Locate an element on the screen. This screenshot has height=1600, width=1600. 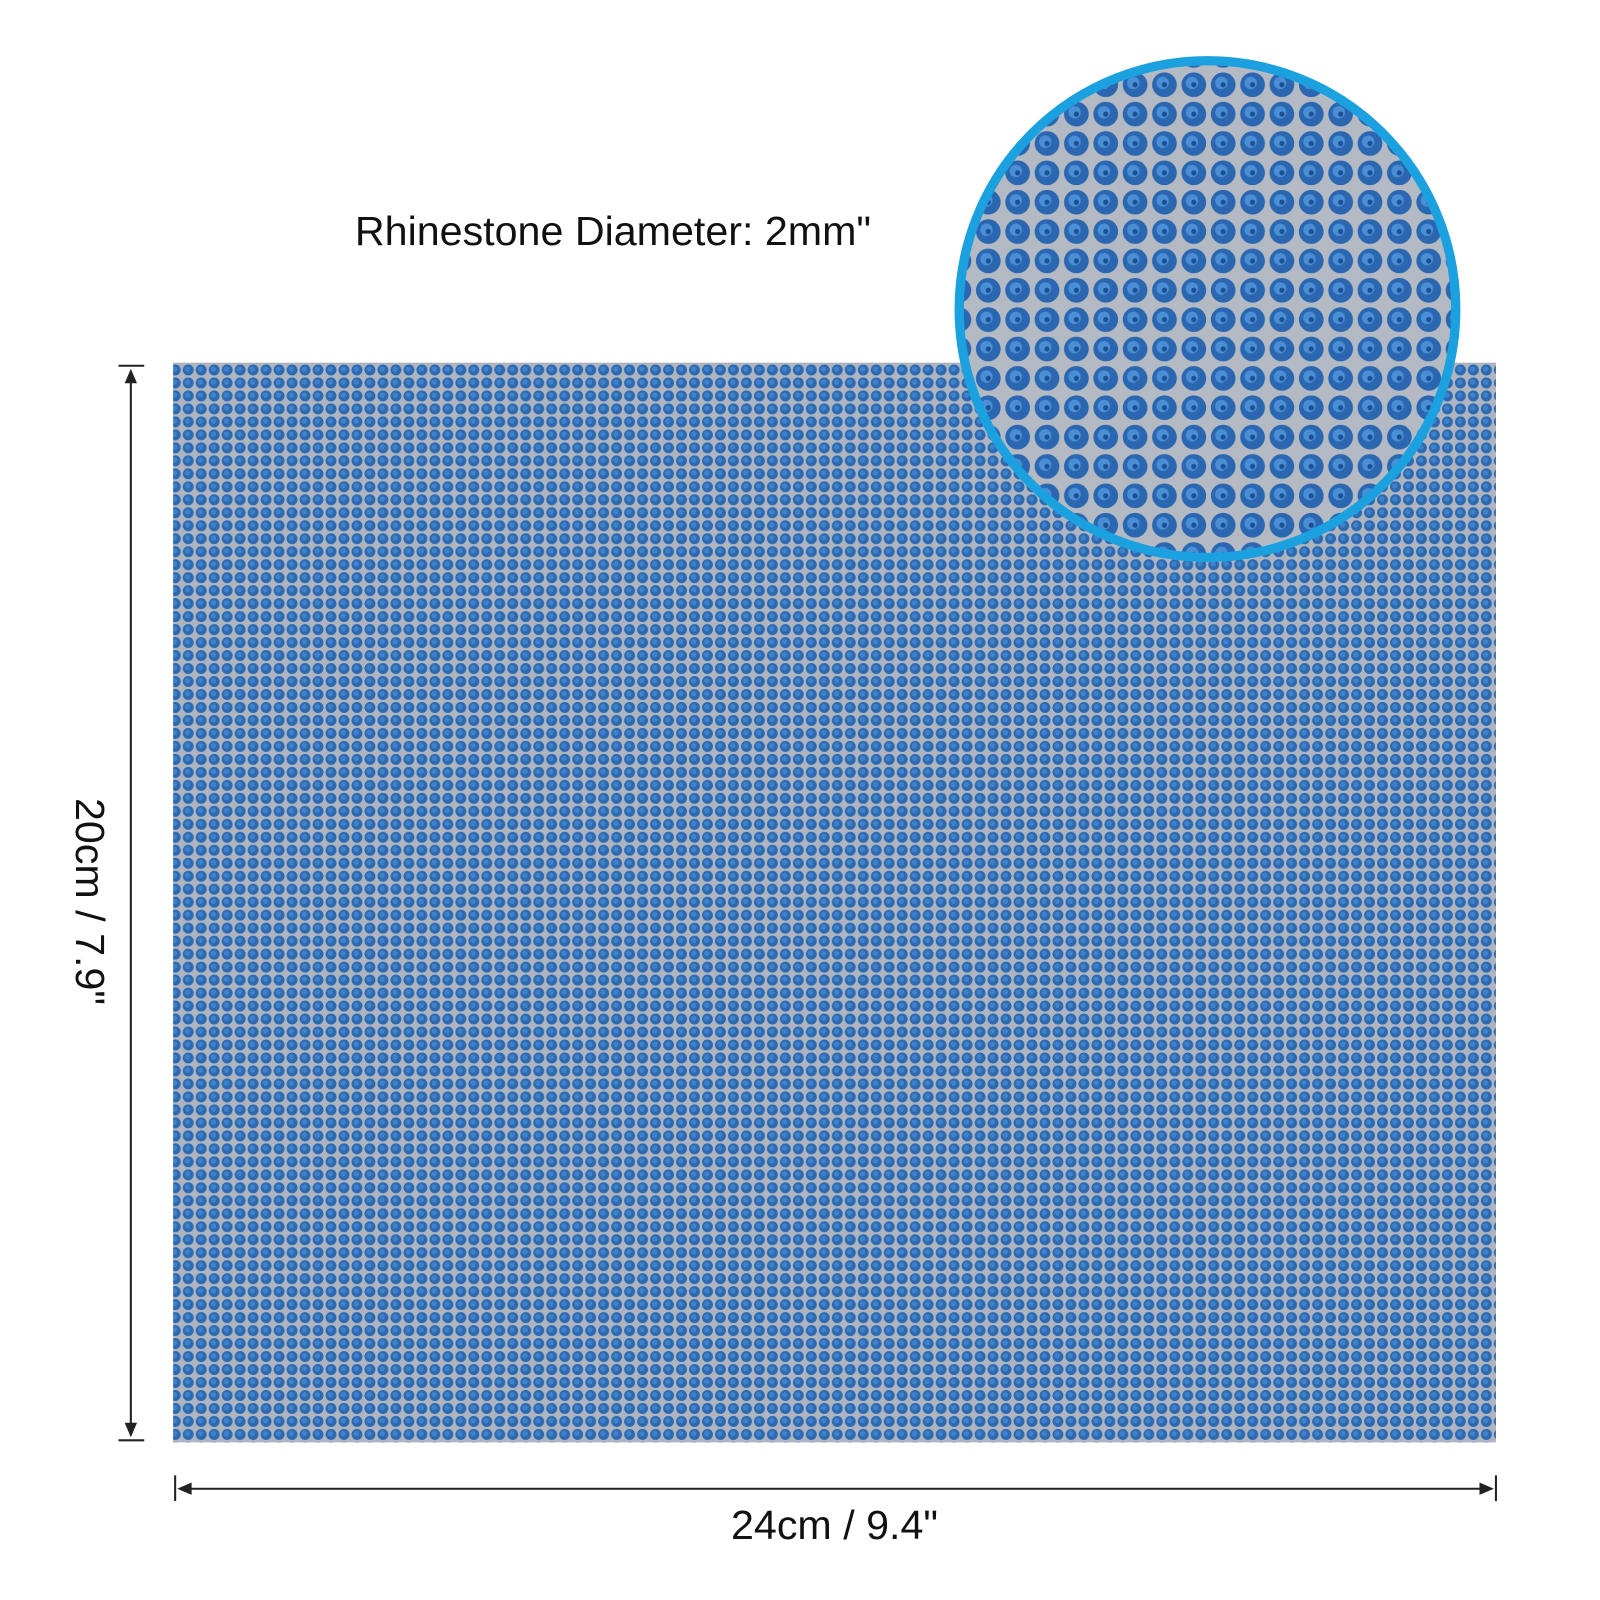
lens-ring is located at coordinates (1207, 309).